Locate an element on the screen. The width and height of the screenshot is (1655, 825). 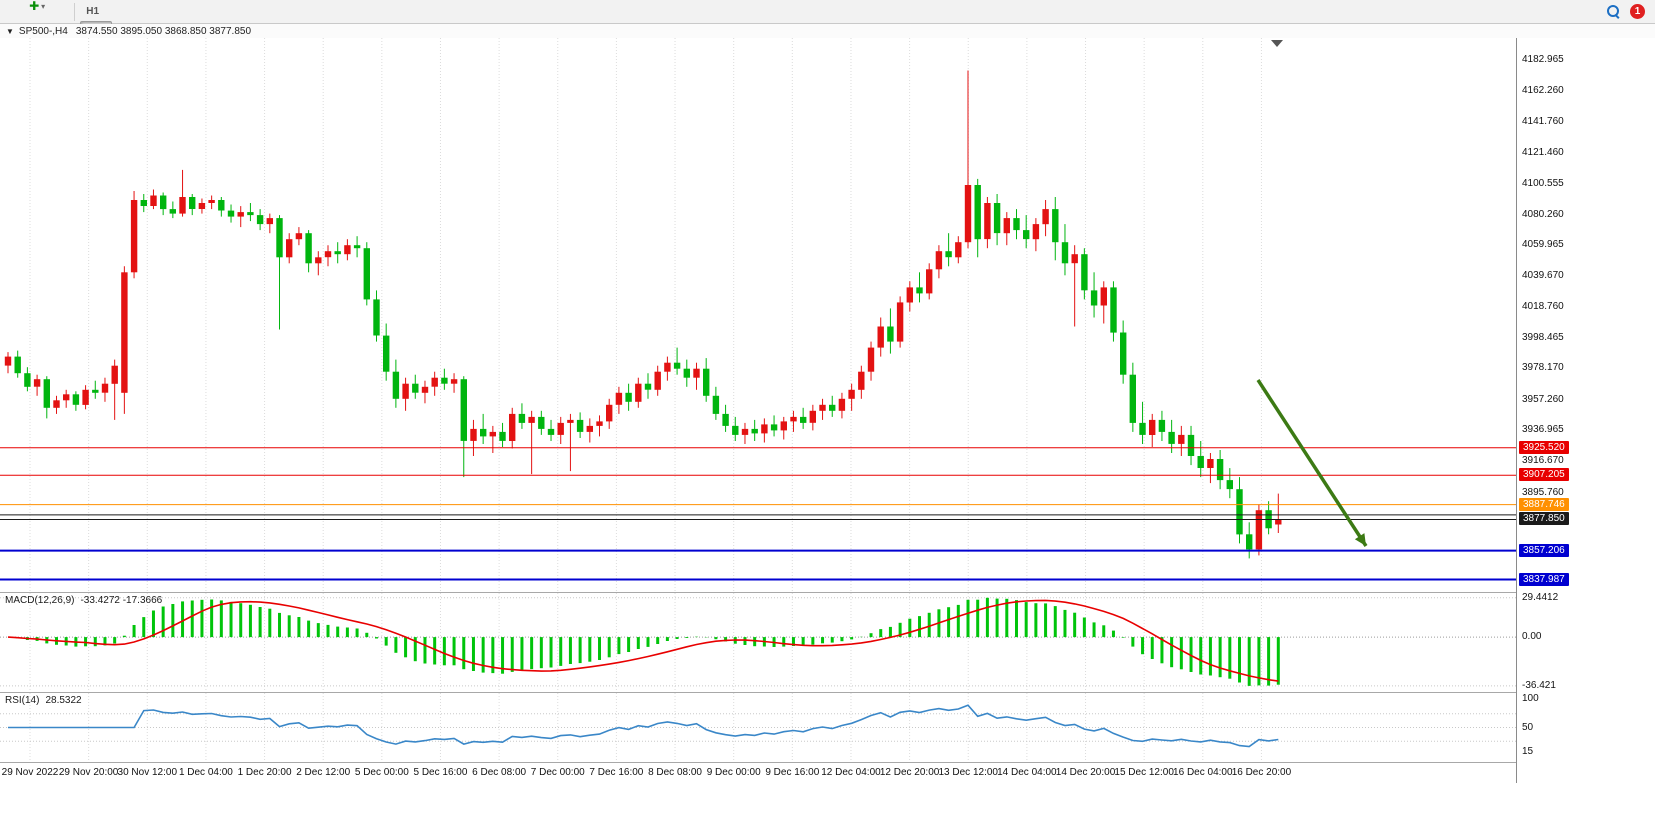
chart-ohlc-values: 3874.550 3895.050 3868.850 3877.850 is located at coordinates (163, 31).